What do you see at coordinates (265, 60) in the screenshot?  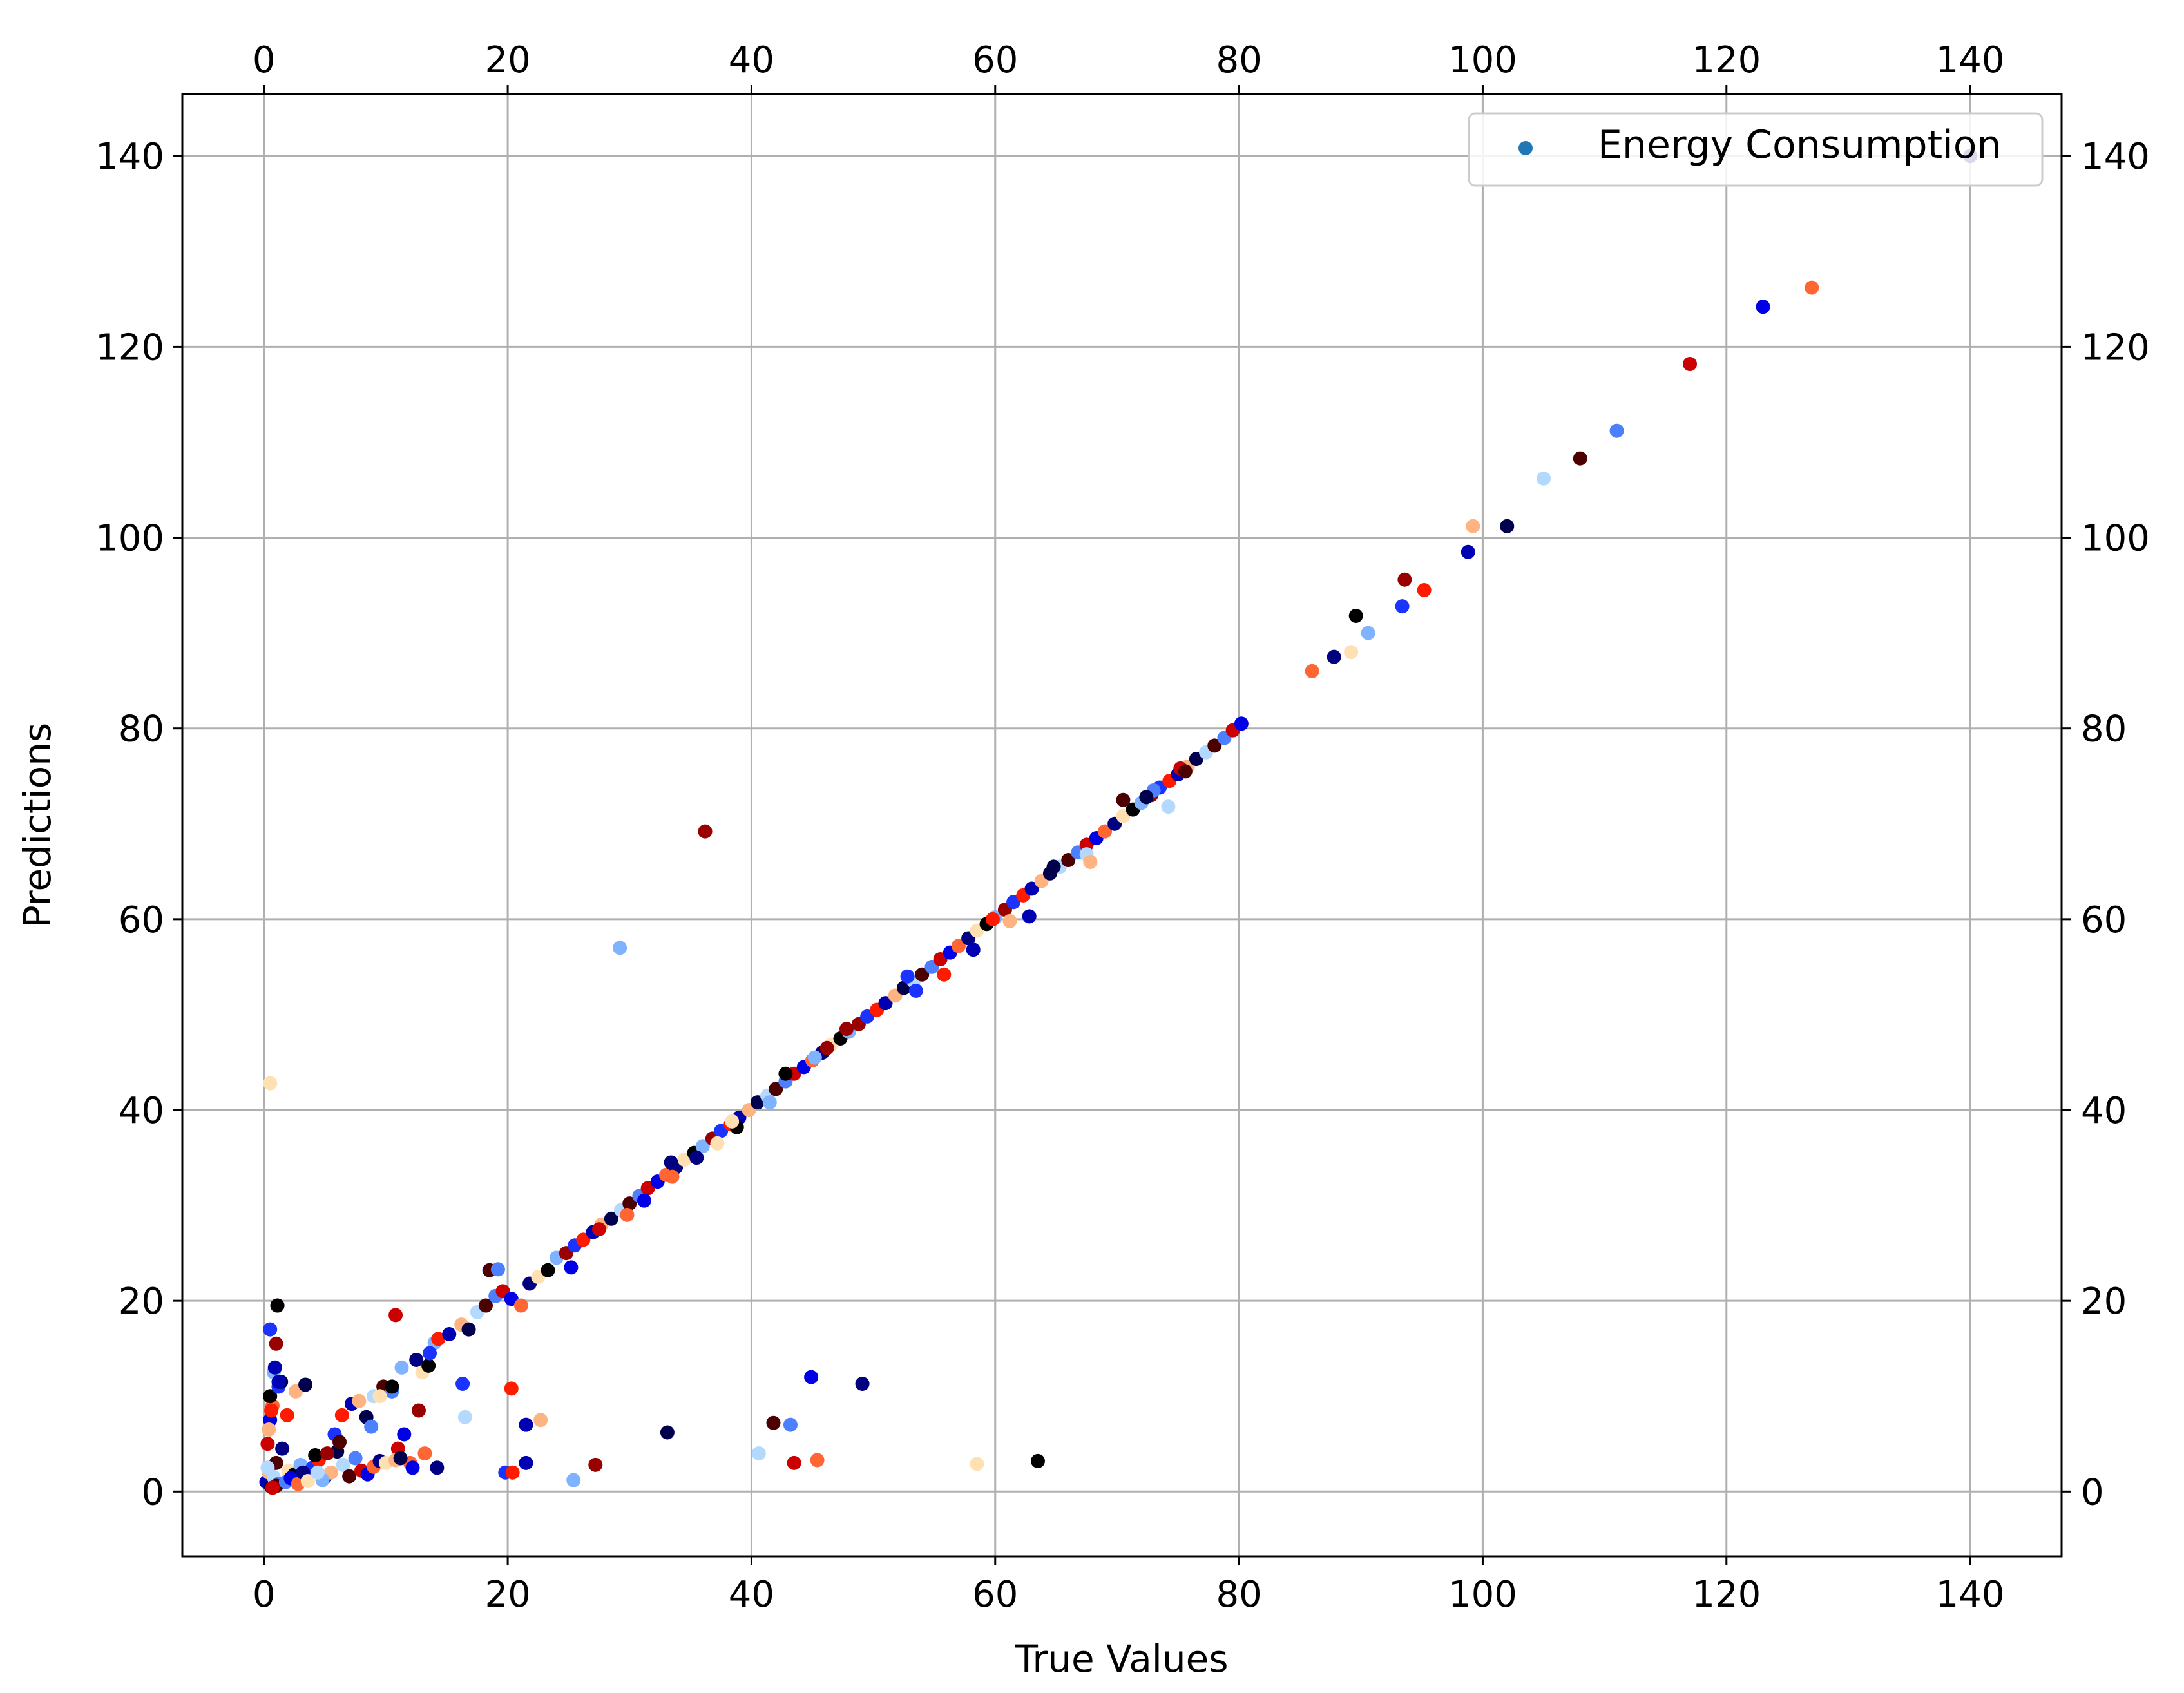 I see `x-top-tick-label: 0` at bounding box center [265, 60].